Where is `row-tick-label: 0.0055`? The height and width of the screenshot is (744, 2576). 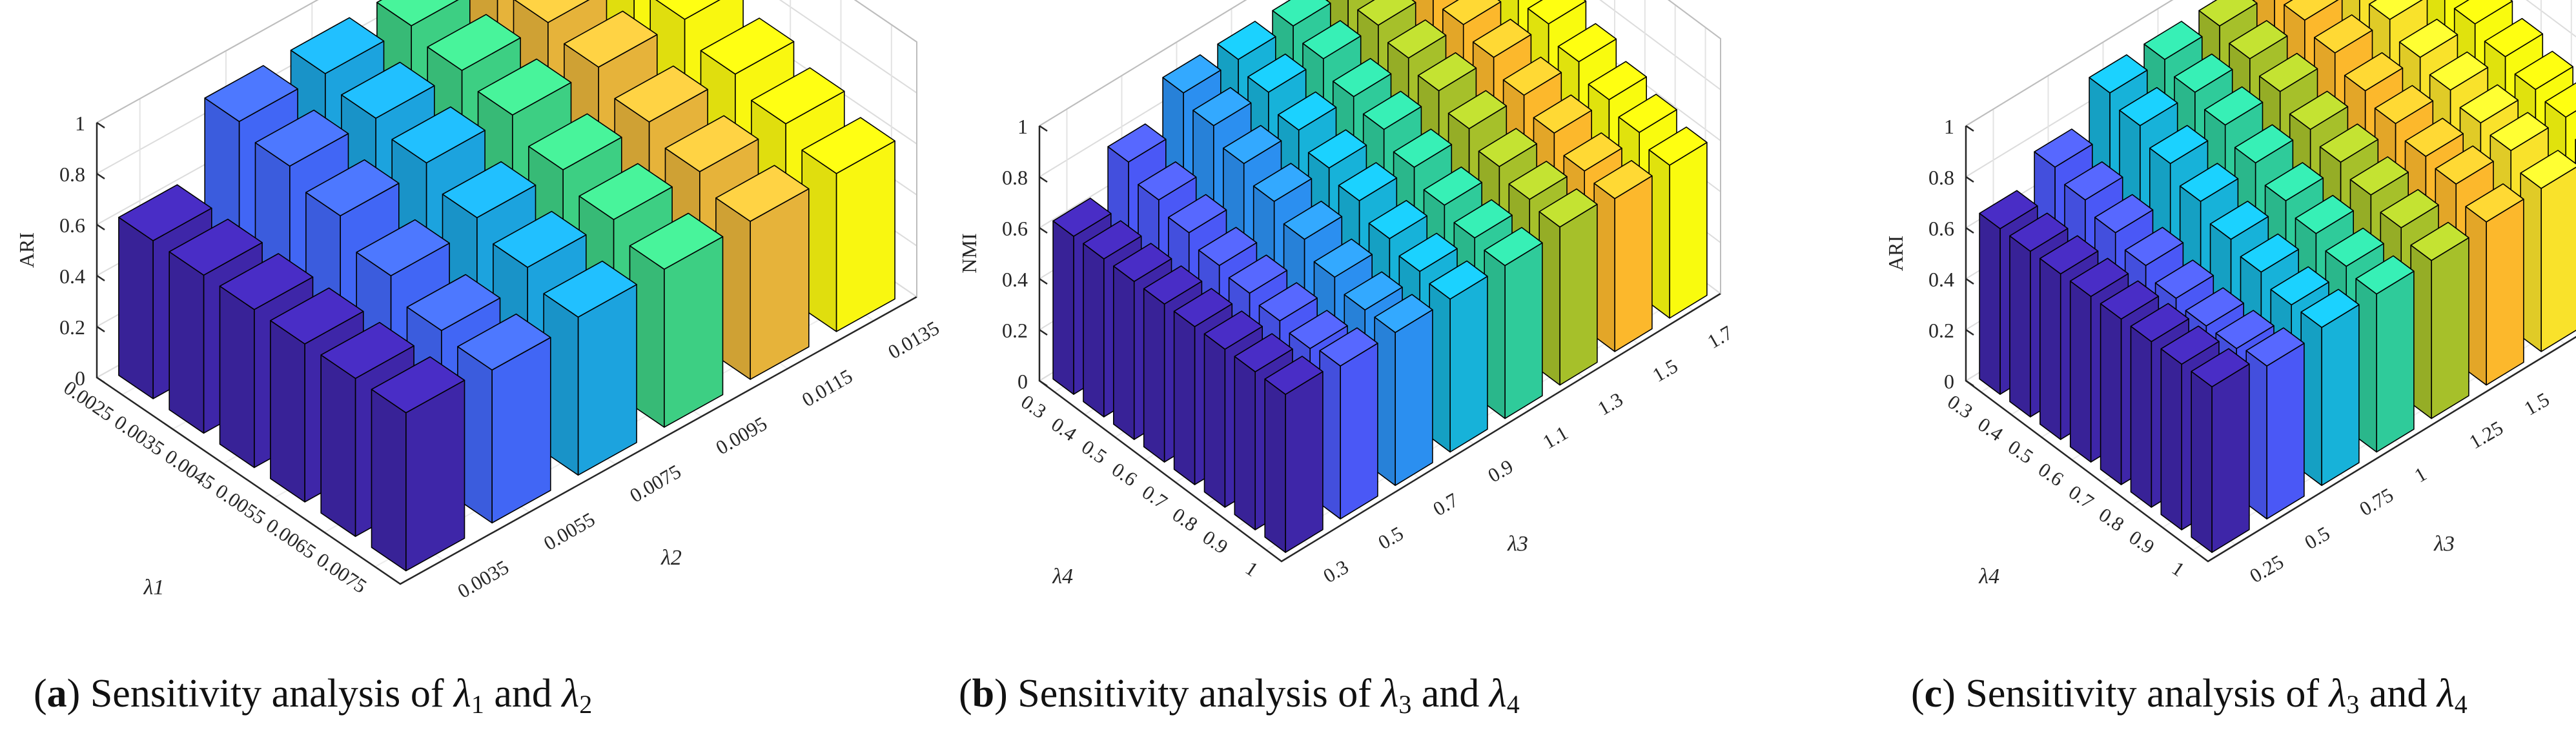
row-tick-label: 0.0055 is located at coordinates (241, 504).